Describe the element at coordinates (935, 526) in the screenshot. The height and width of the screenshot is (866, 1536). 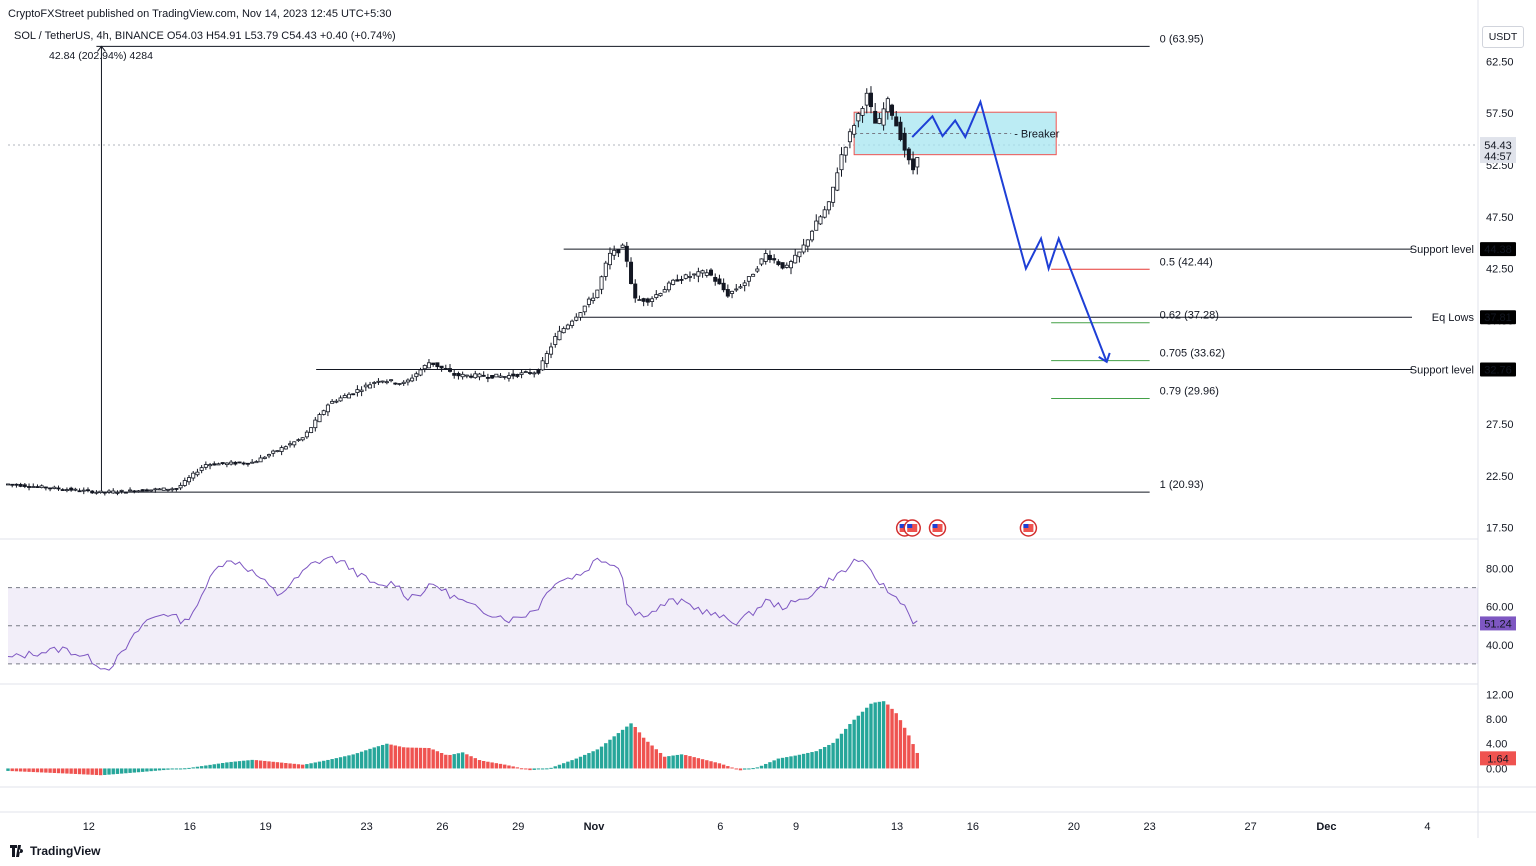
I see `us-flag-canton` at that location.